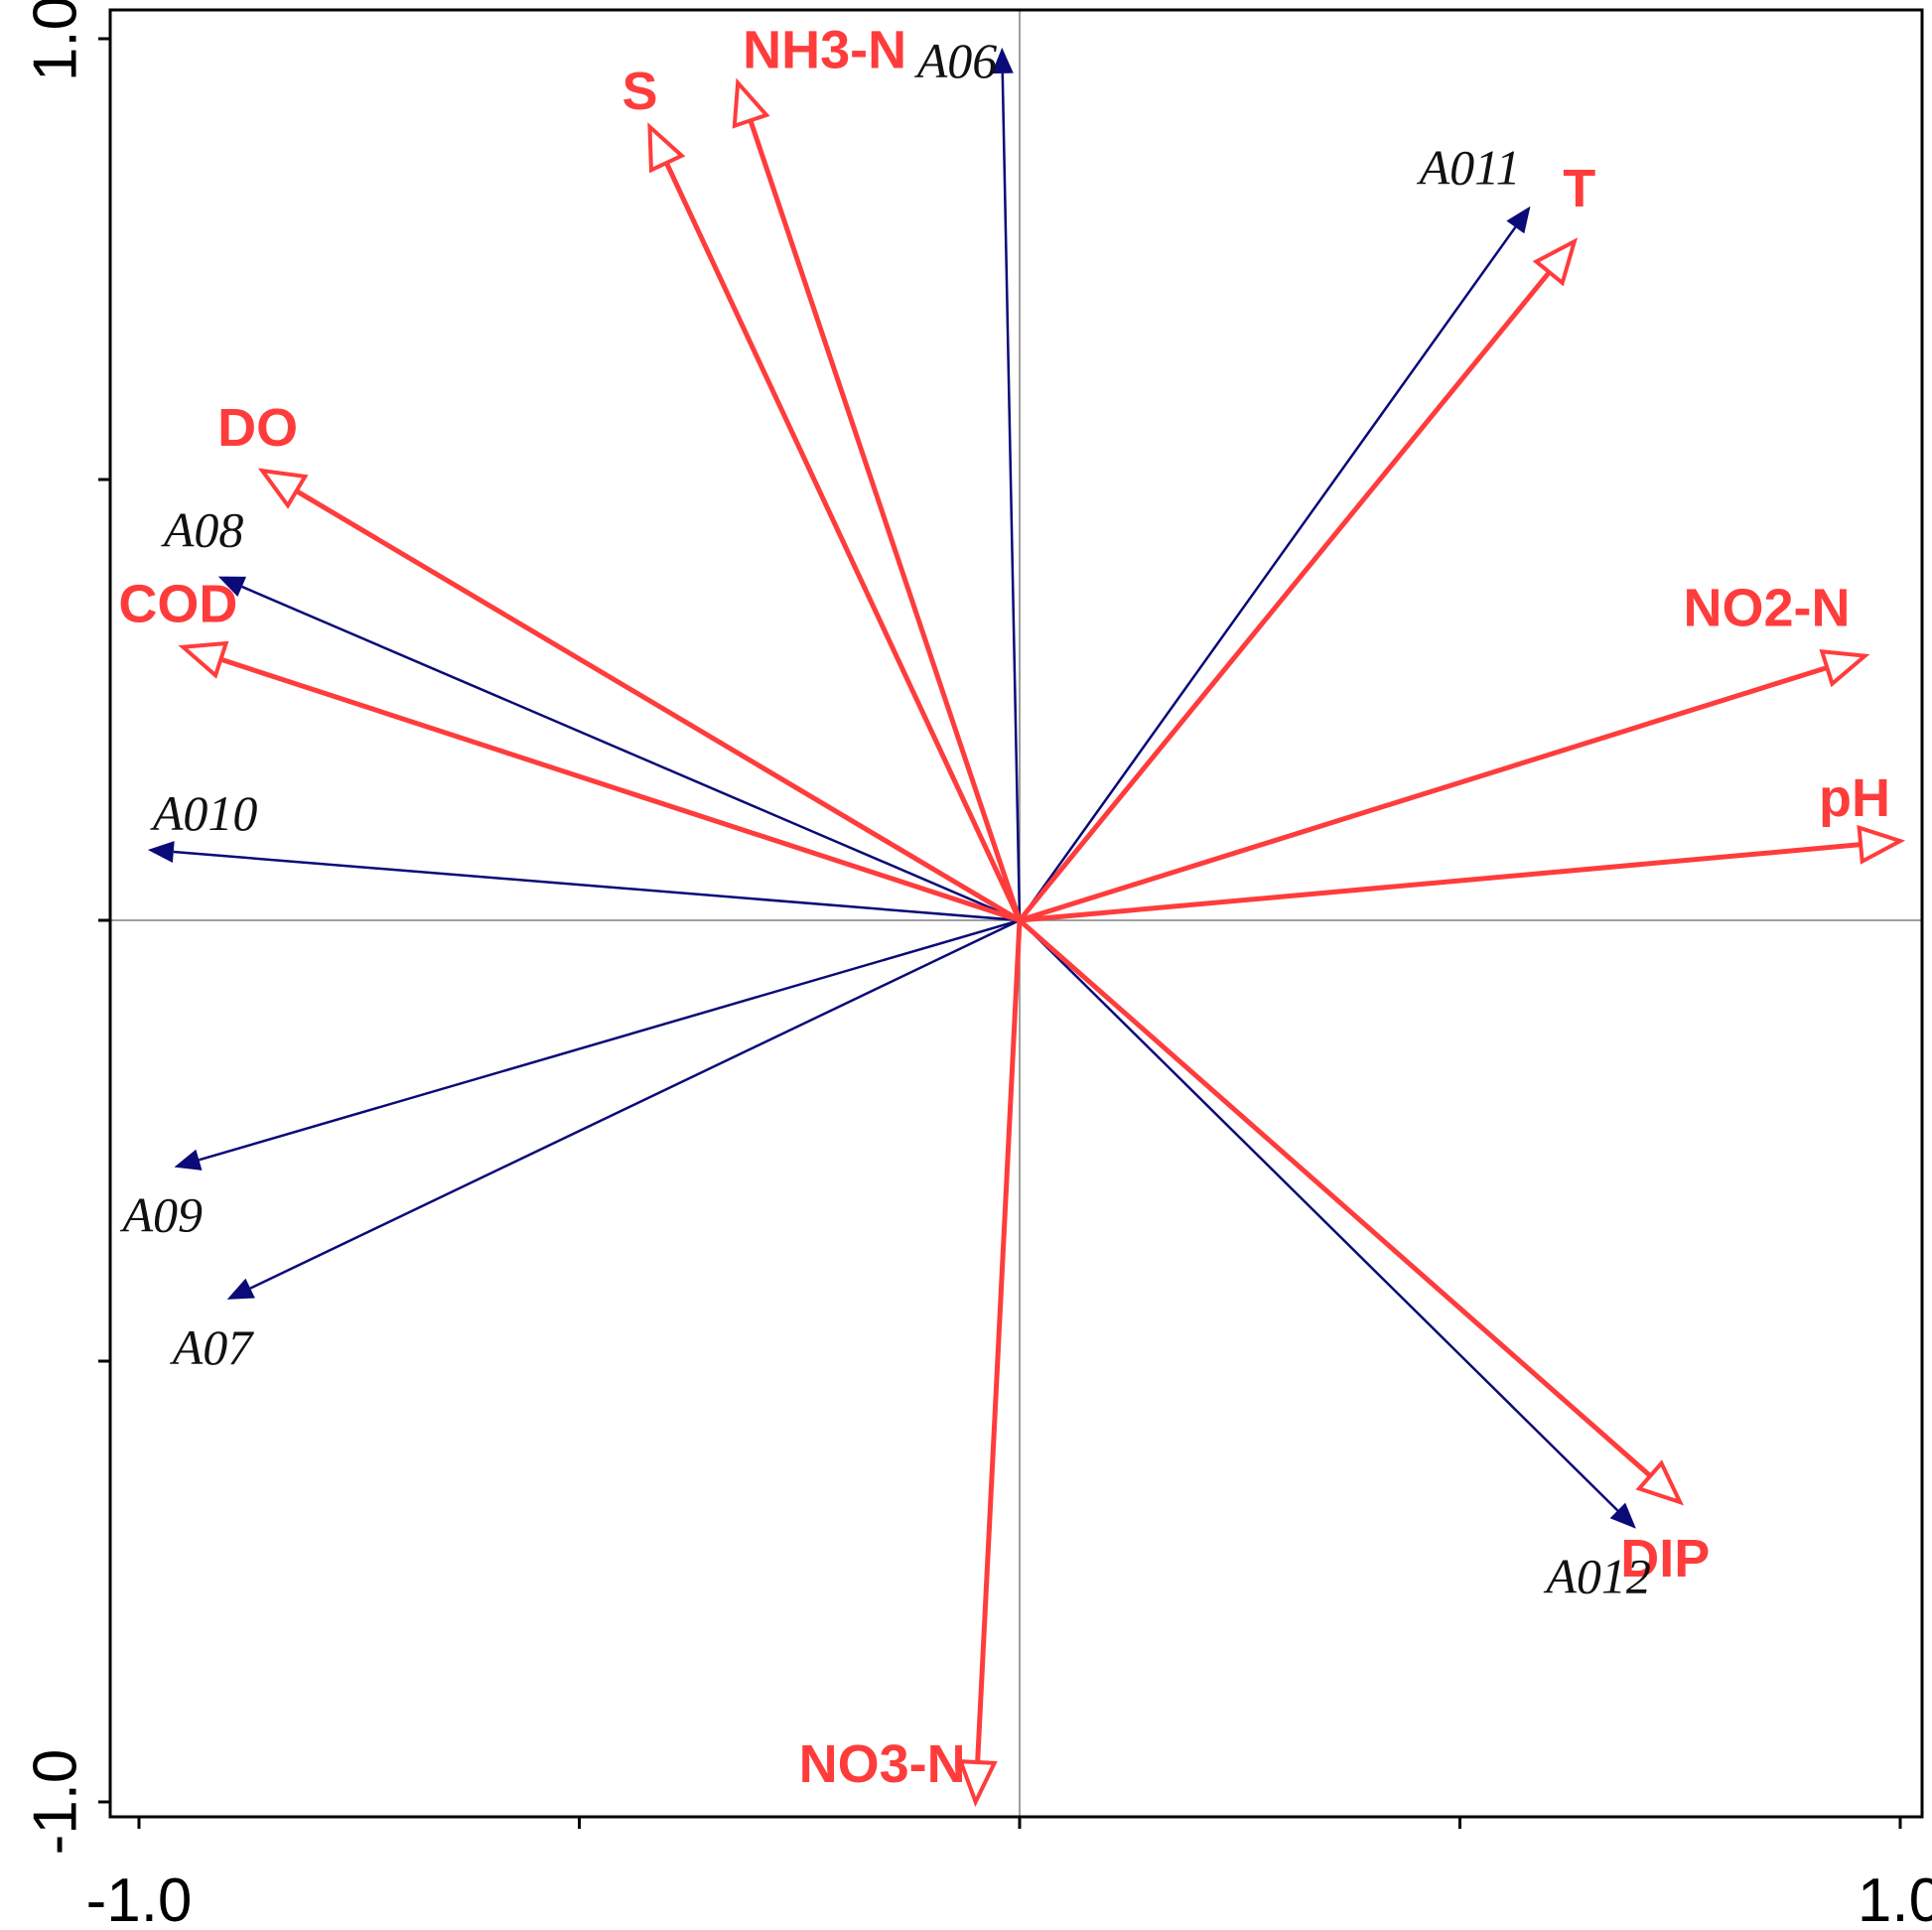 The width and height of the screenshot is (1932, 1930). Describe the element at coordinates (1767, 608) in the screenshot. I see `env-label-no2-n: NO2-N` at that location.